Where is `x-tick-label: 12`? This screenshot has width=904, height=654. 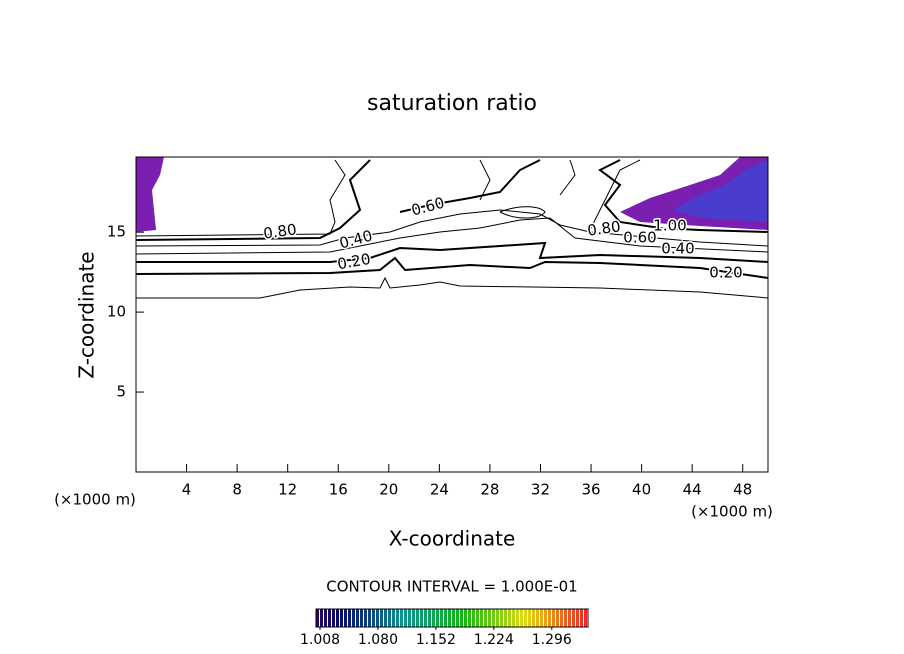
x-tick-label: 12 is located at coordinates (287, 490).